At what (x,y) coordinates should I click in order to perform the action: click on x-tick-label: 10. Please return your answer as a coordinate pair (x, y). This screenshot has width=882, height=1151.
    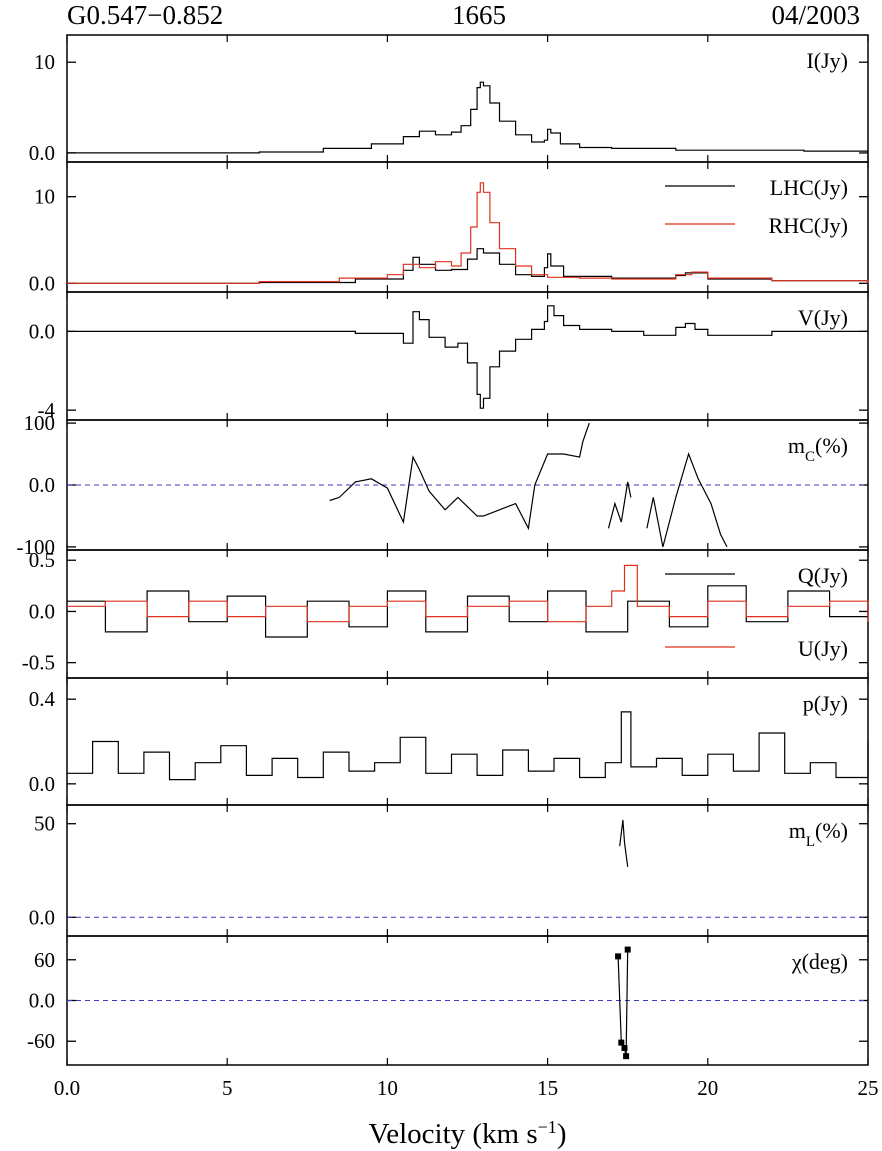
    Looking at the image, I should click on (387, 1088).